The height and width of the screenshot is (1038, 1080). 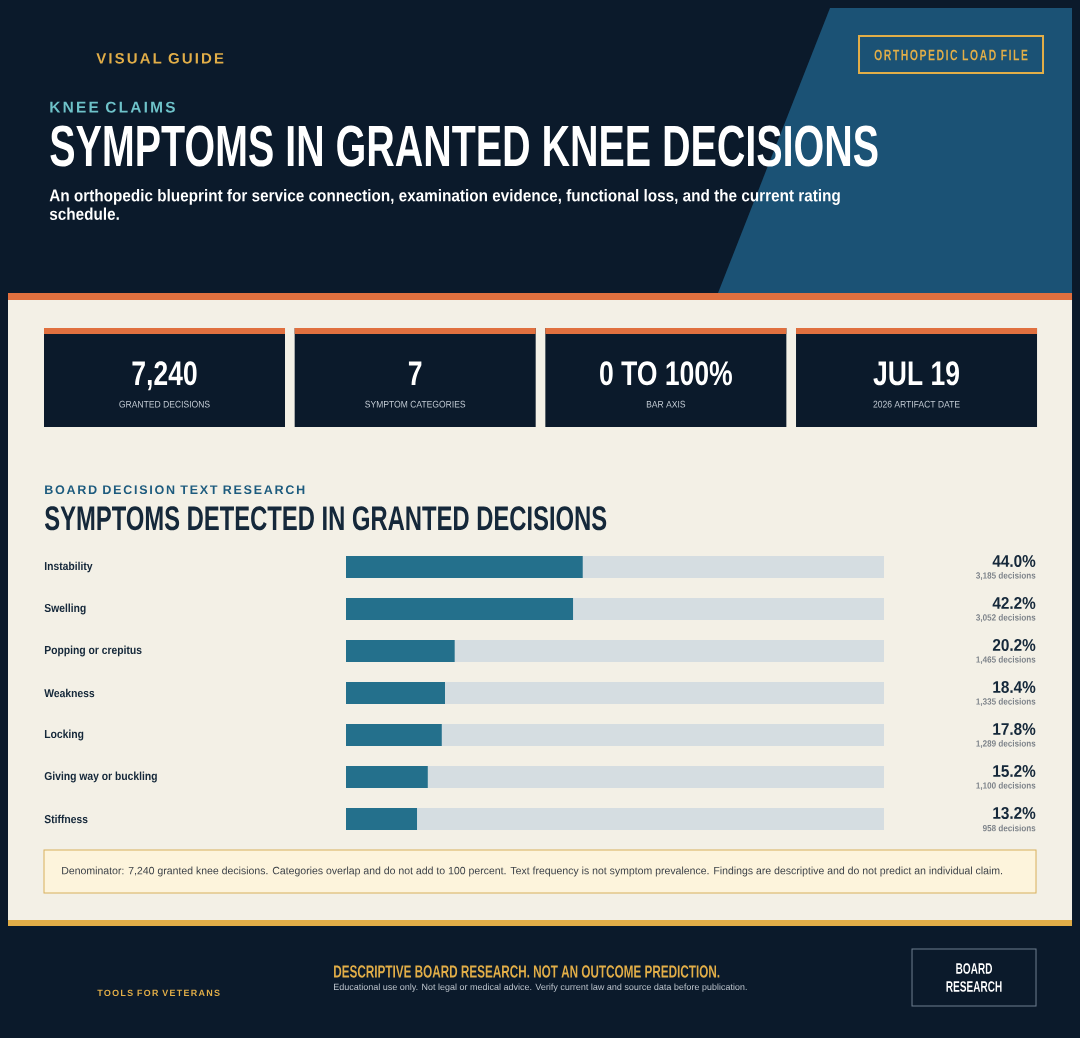 I want to click on text: BOARD DECISION TEXT RESEARCH, so click(x=175, y=490).